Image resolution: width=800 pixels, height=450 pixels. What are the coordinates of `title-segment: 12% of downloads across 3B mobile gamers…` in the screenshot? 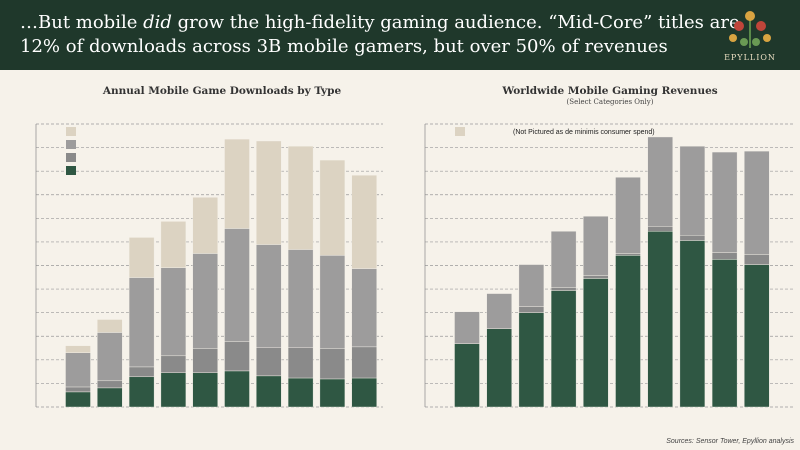 It's located at (344, 46).